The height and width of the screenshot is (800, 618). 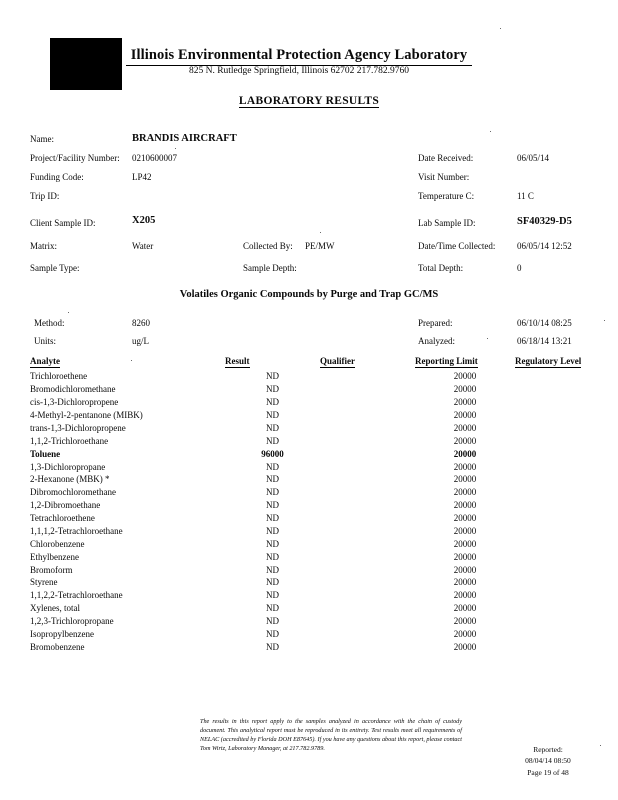 I want to click on cell-analyte: Dibromochloromethane, so click(x=73, y=492).